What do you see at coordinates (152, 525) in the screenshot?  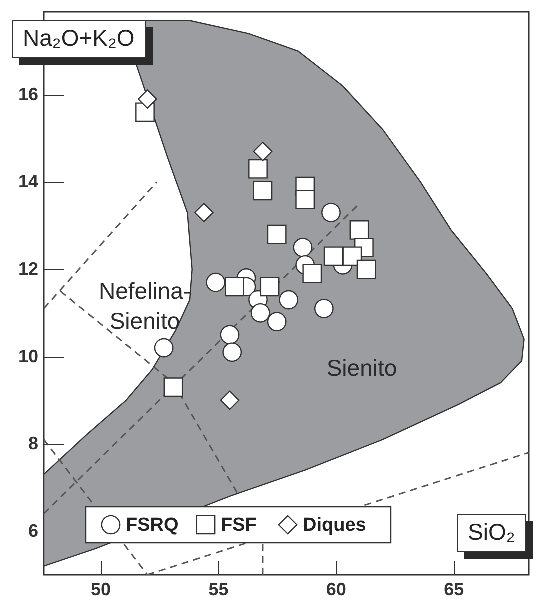 I see `legend-label: FSRQ` at bounding box center [152, 525].